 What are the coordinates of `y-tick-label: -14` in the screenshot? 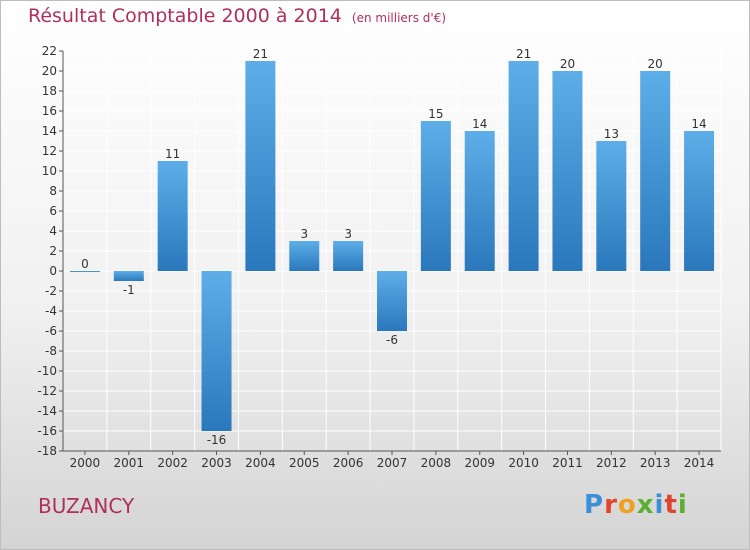 It's located at (47, 411).